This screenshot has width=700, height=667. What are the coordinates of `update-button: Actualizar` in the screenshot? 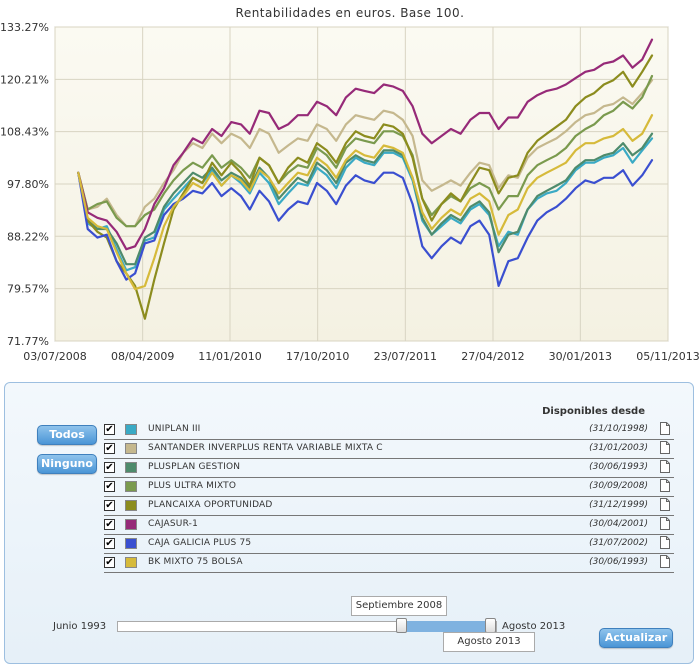 It's located at (636, 638).